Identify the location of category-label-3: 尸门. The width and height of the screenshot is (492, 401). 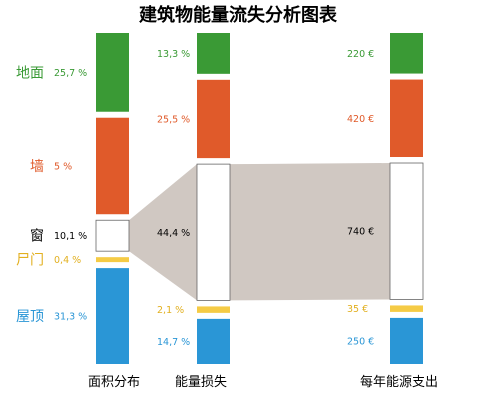
(30, 261).